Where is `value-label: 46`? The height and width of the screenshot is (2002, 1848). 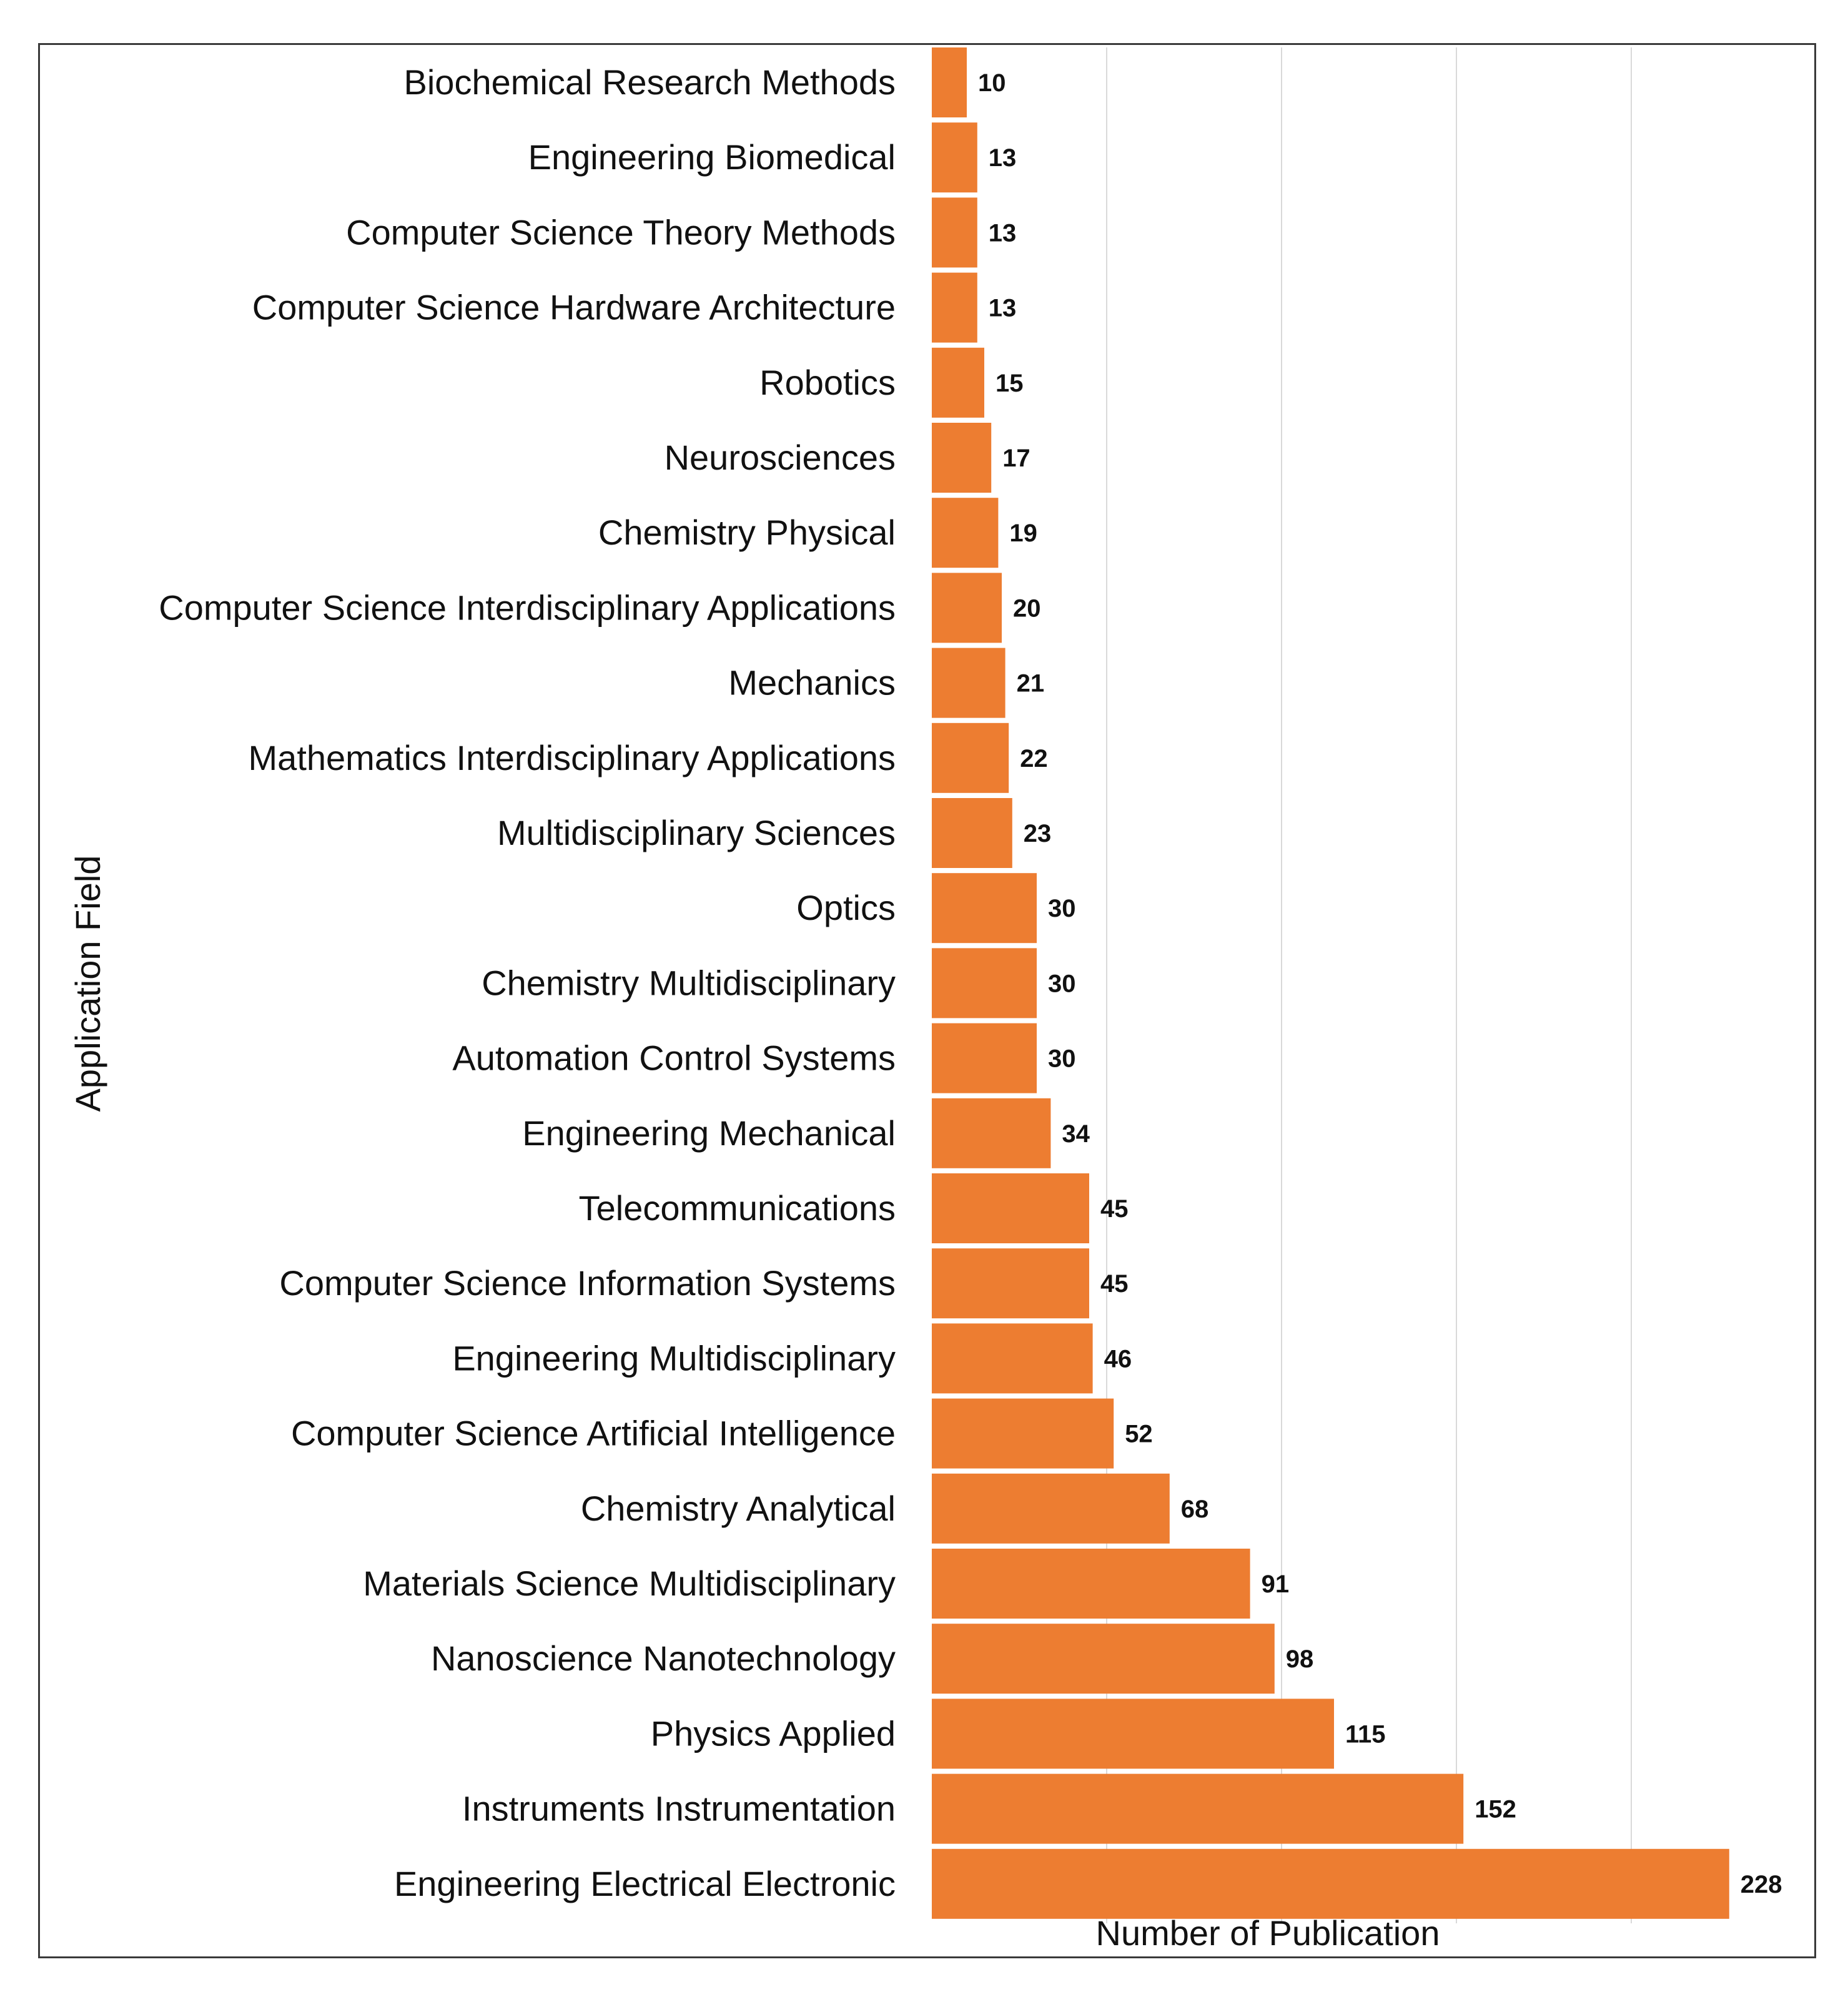 value-label: 46 is located at coordinates (1118, 1359).